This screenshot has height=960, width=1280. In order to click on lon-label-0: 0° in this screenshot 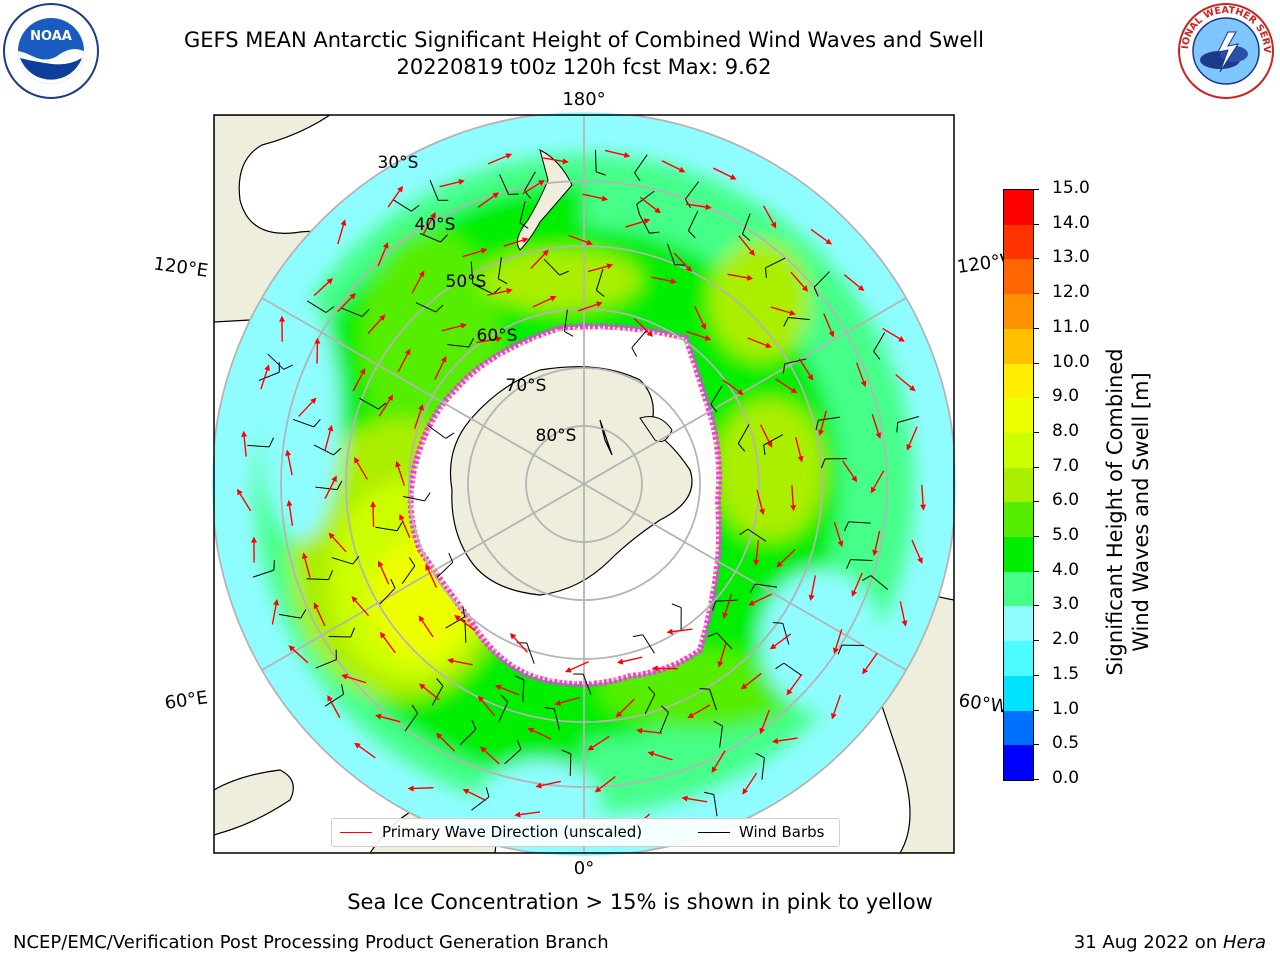, I will do `click(584, 868)`.